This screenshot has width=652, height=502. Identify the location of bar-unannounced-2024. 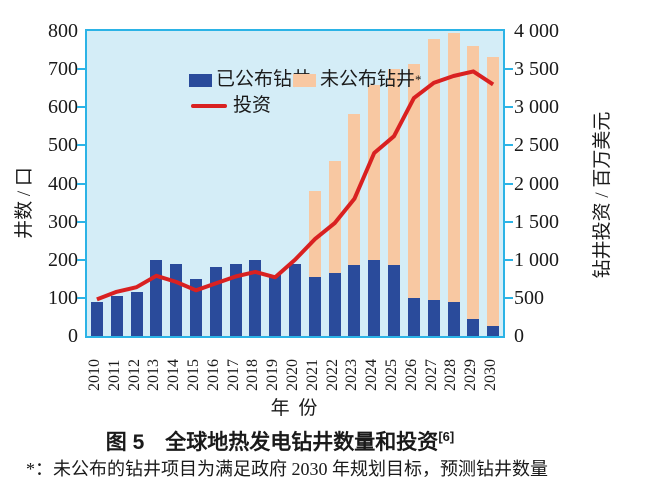
(374, 172).